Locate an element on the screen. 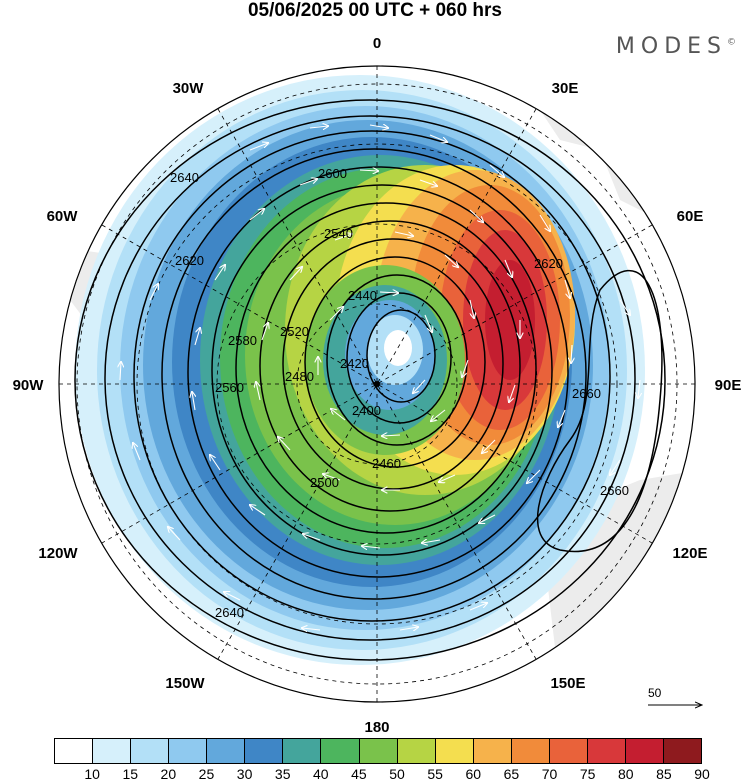 The height and width of the screenshot is (782, 750). colorbar-tick-label: 60 is located at coordinates (473, 774).